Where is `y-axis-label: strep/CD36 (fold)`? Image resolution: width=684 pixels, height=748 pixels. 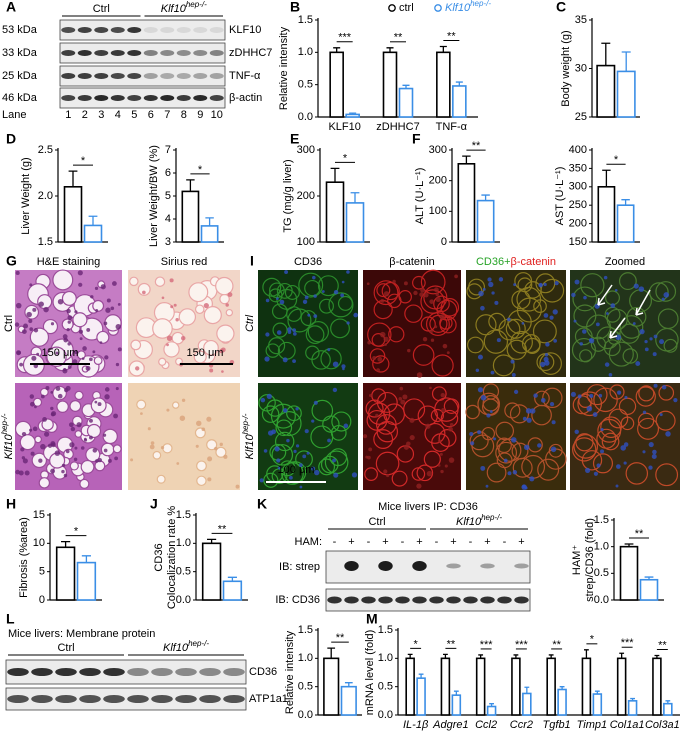 y-axis-label: strep/CD36 (fold) is located at coordinates (590, 560).